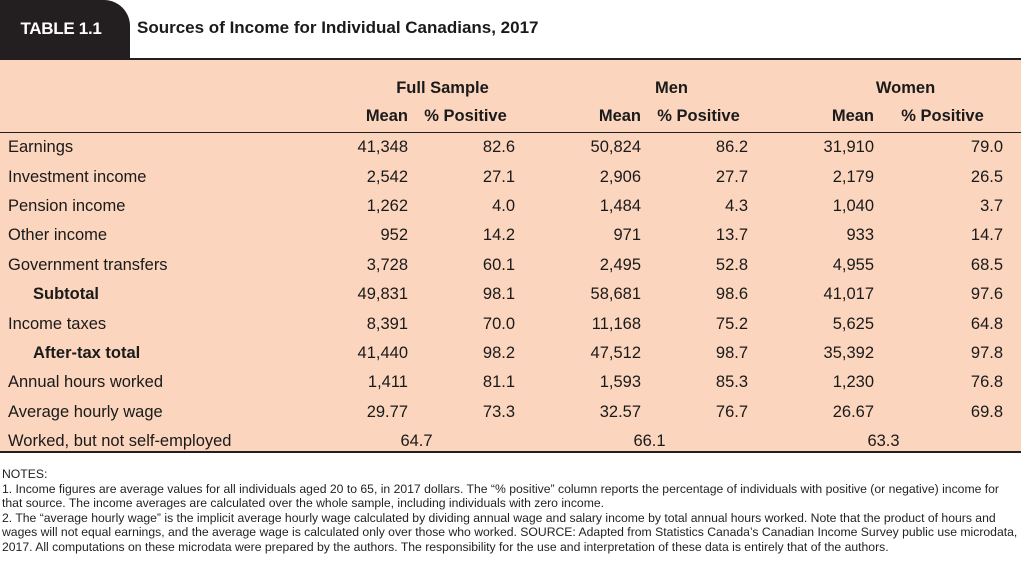 The width and height of the screenshot is (1021, 584). Describe the element at coordinates (499, 264) in the screenshot. I see `cell: 60.1` at that location.